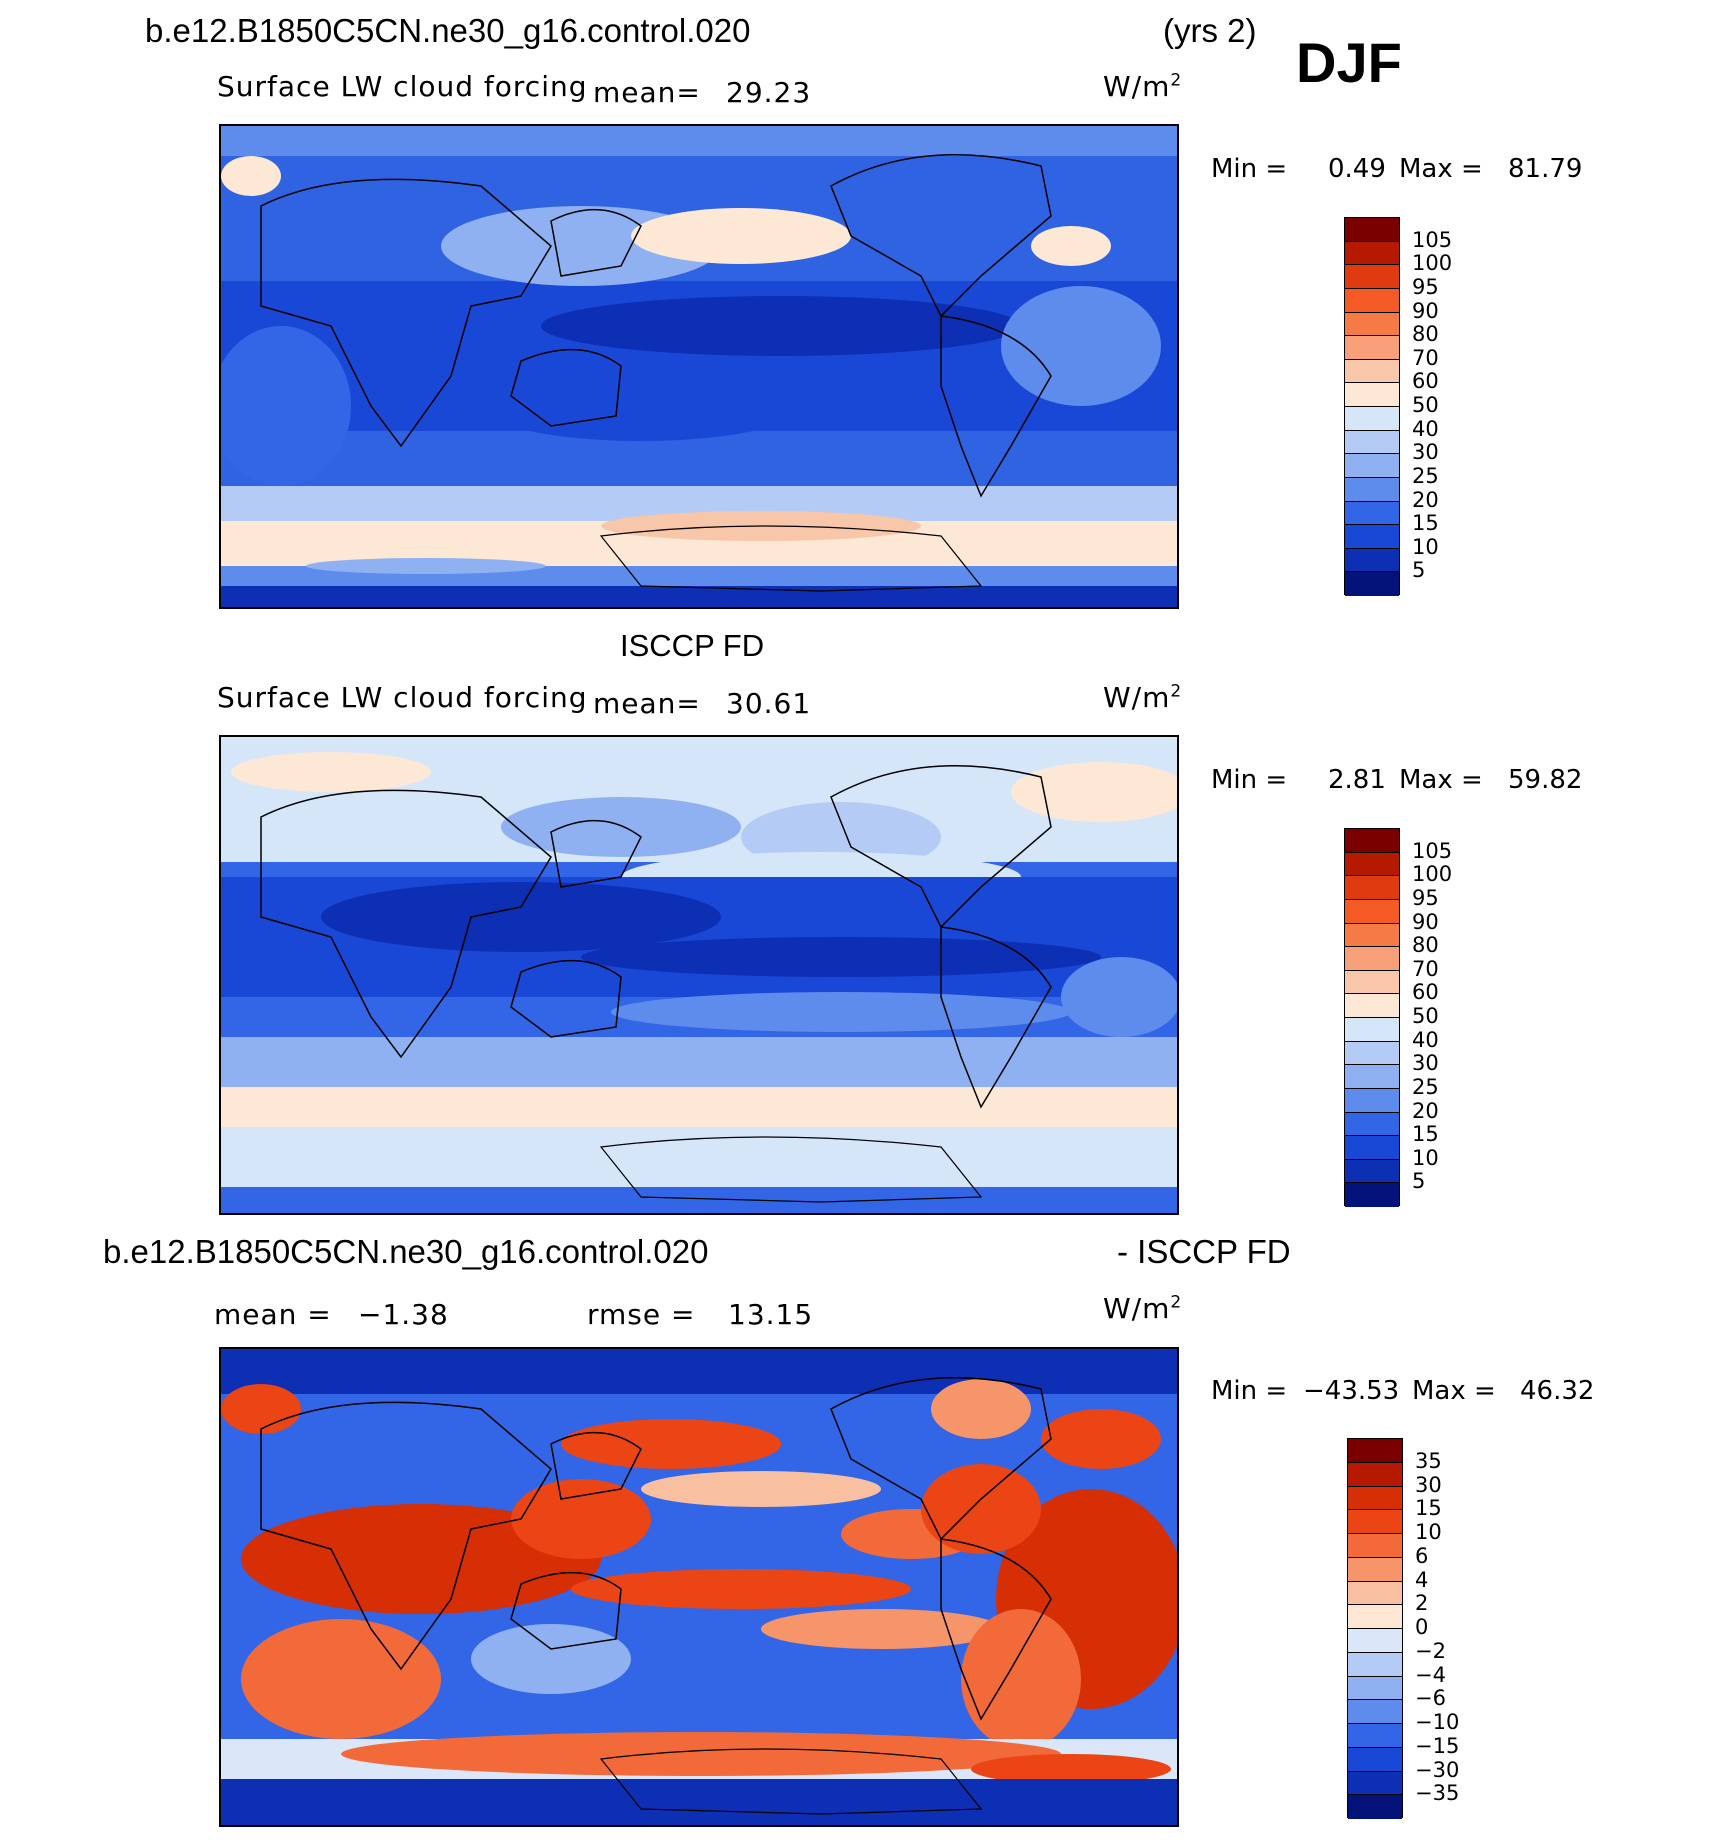 The image size is (1710, 1847). What do you see at coordinates (769, 92) in the screenshot?
I see `mean-value: 29.23` at bounding box center [769, 92].